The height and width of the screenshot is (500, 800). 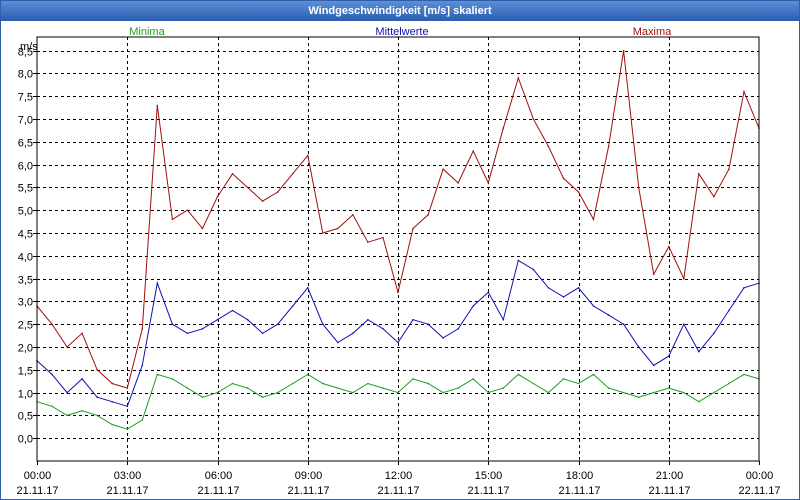 I want to click on x-tick-date: 22.11.17, so click(x=759, y=491).